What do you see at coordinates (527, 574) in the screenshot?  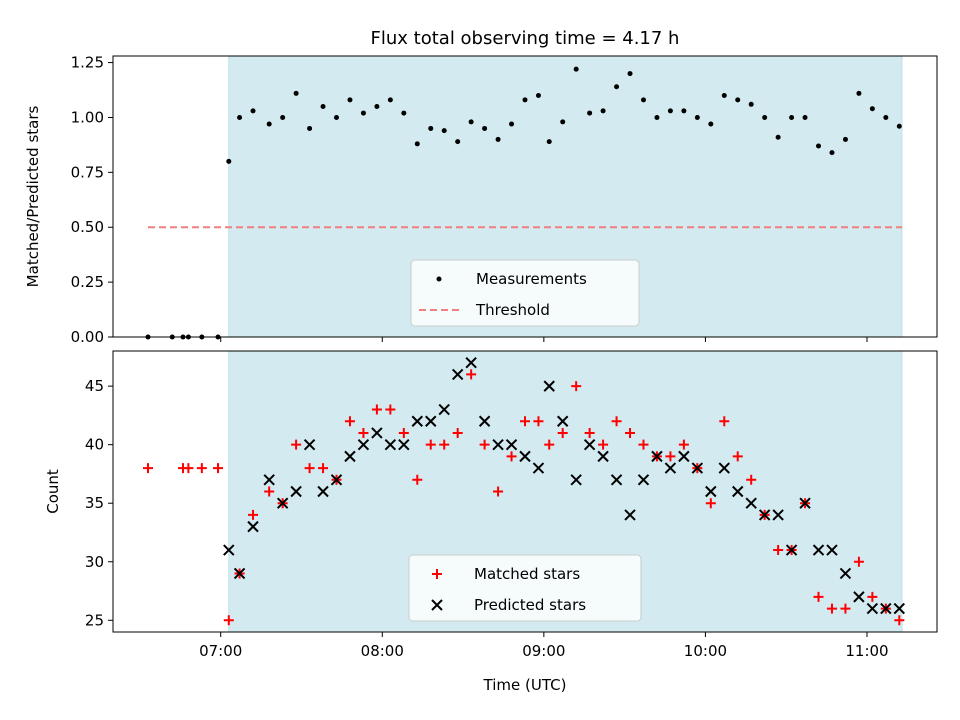 I see `legend-label: Matched stars` at bounding box center [527, 574].